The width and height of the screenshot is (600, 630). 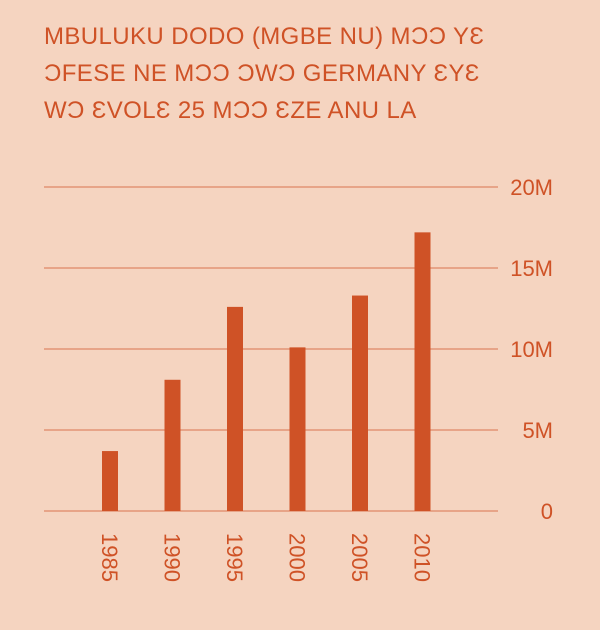 What do you see at coordinates (234, 557) in the screenshot?
I see `x-tick-label: 1995` at bounding box center [234, 557].